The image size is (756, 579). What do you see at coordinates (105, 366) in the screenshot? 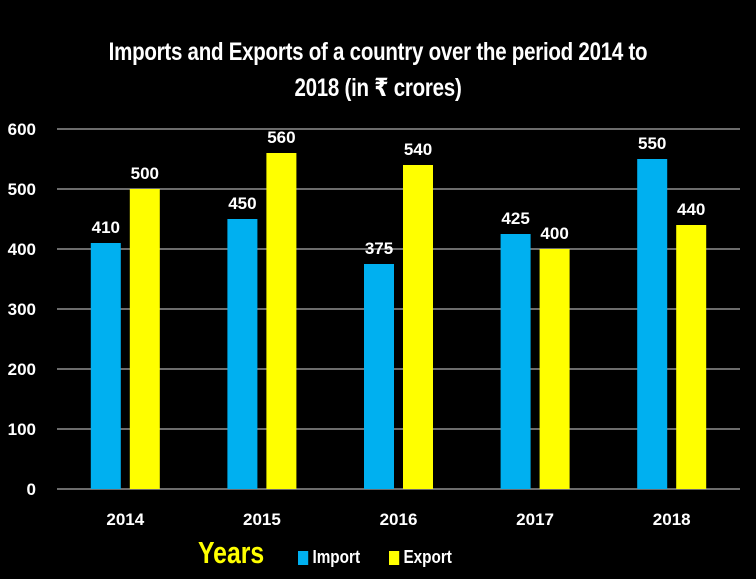
I see `bar-import-2014` at bounding box center [105, 366].